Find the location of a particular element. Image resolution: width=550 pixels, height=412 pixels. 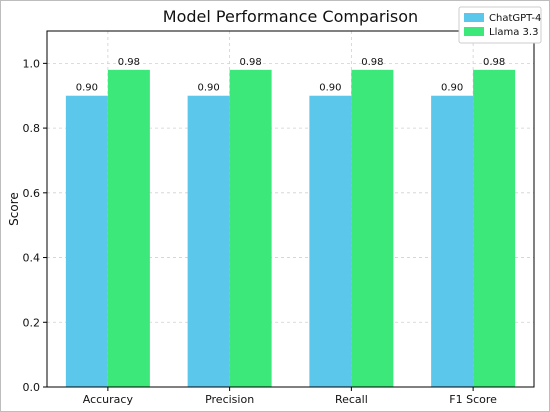

y-tick-label: 0.8 is located at coordinates (32, 128).